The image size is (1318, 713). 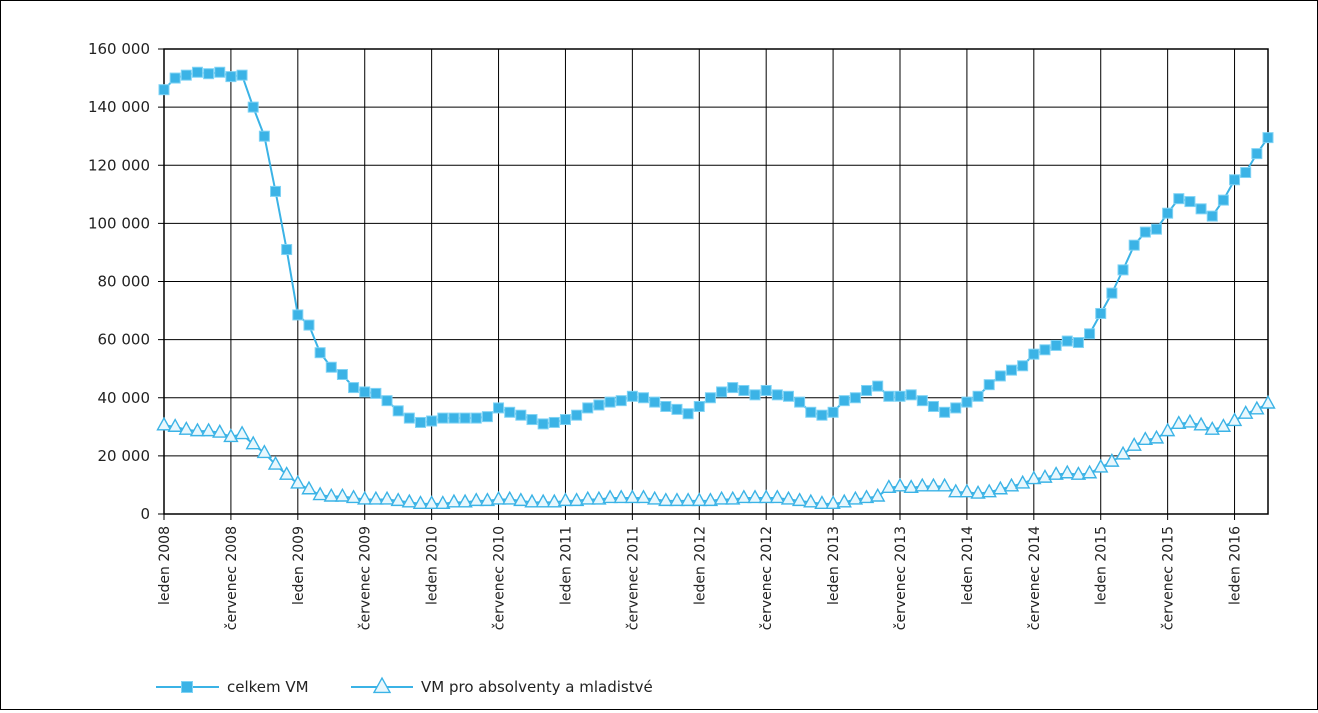 What do you see at coordinates (834, 565) in the screenshot?
I see `x-tick-label: leden 2013` at bounding box center [834, 565].